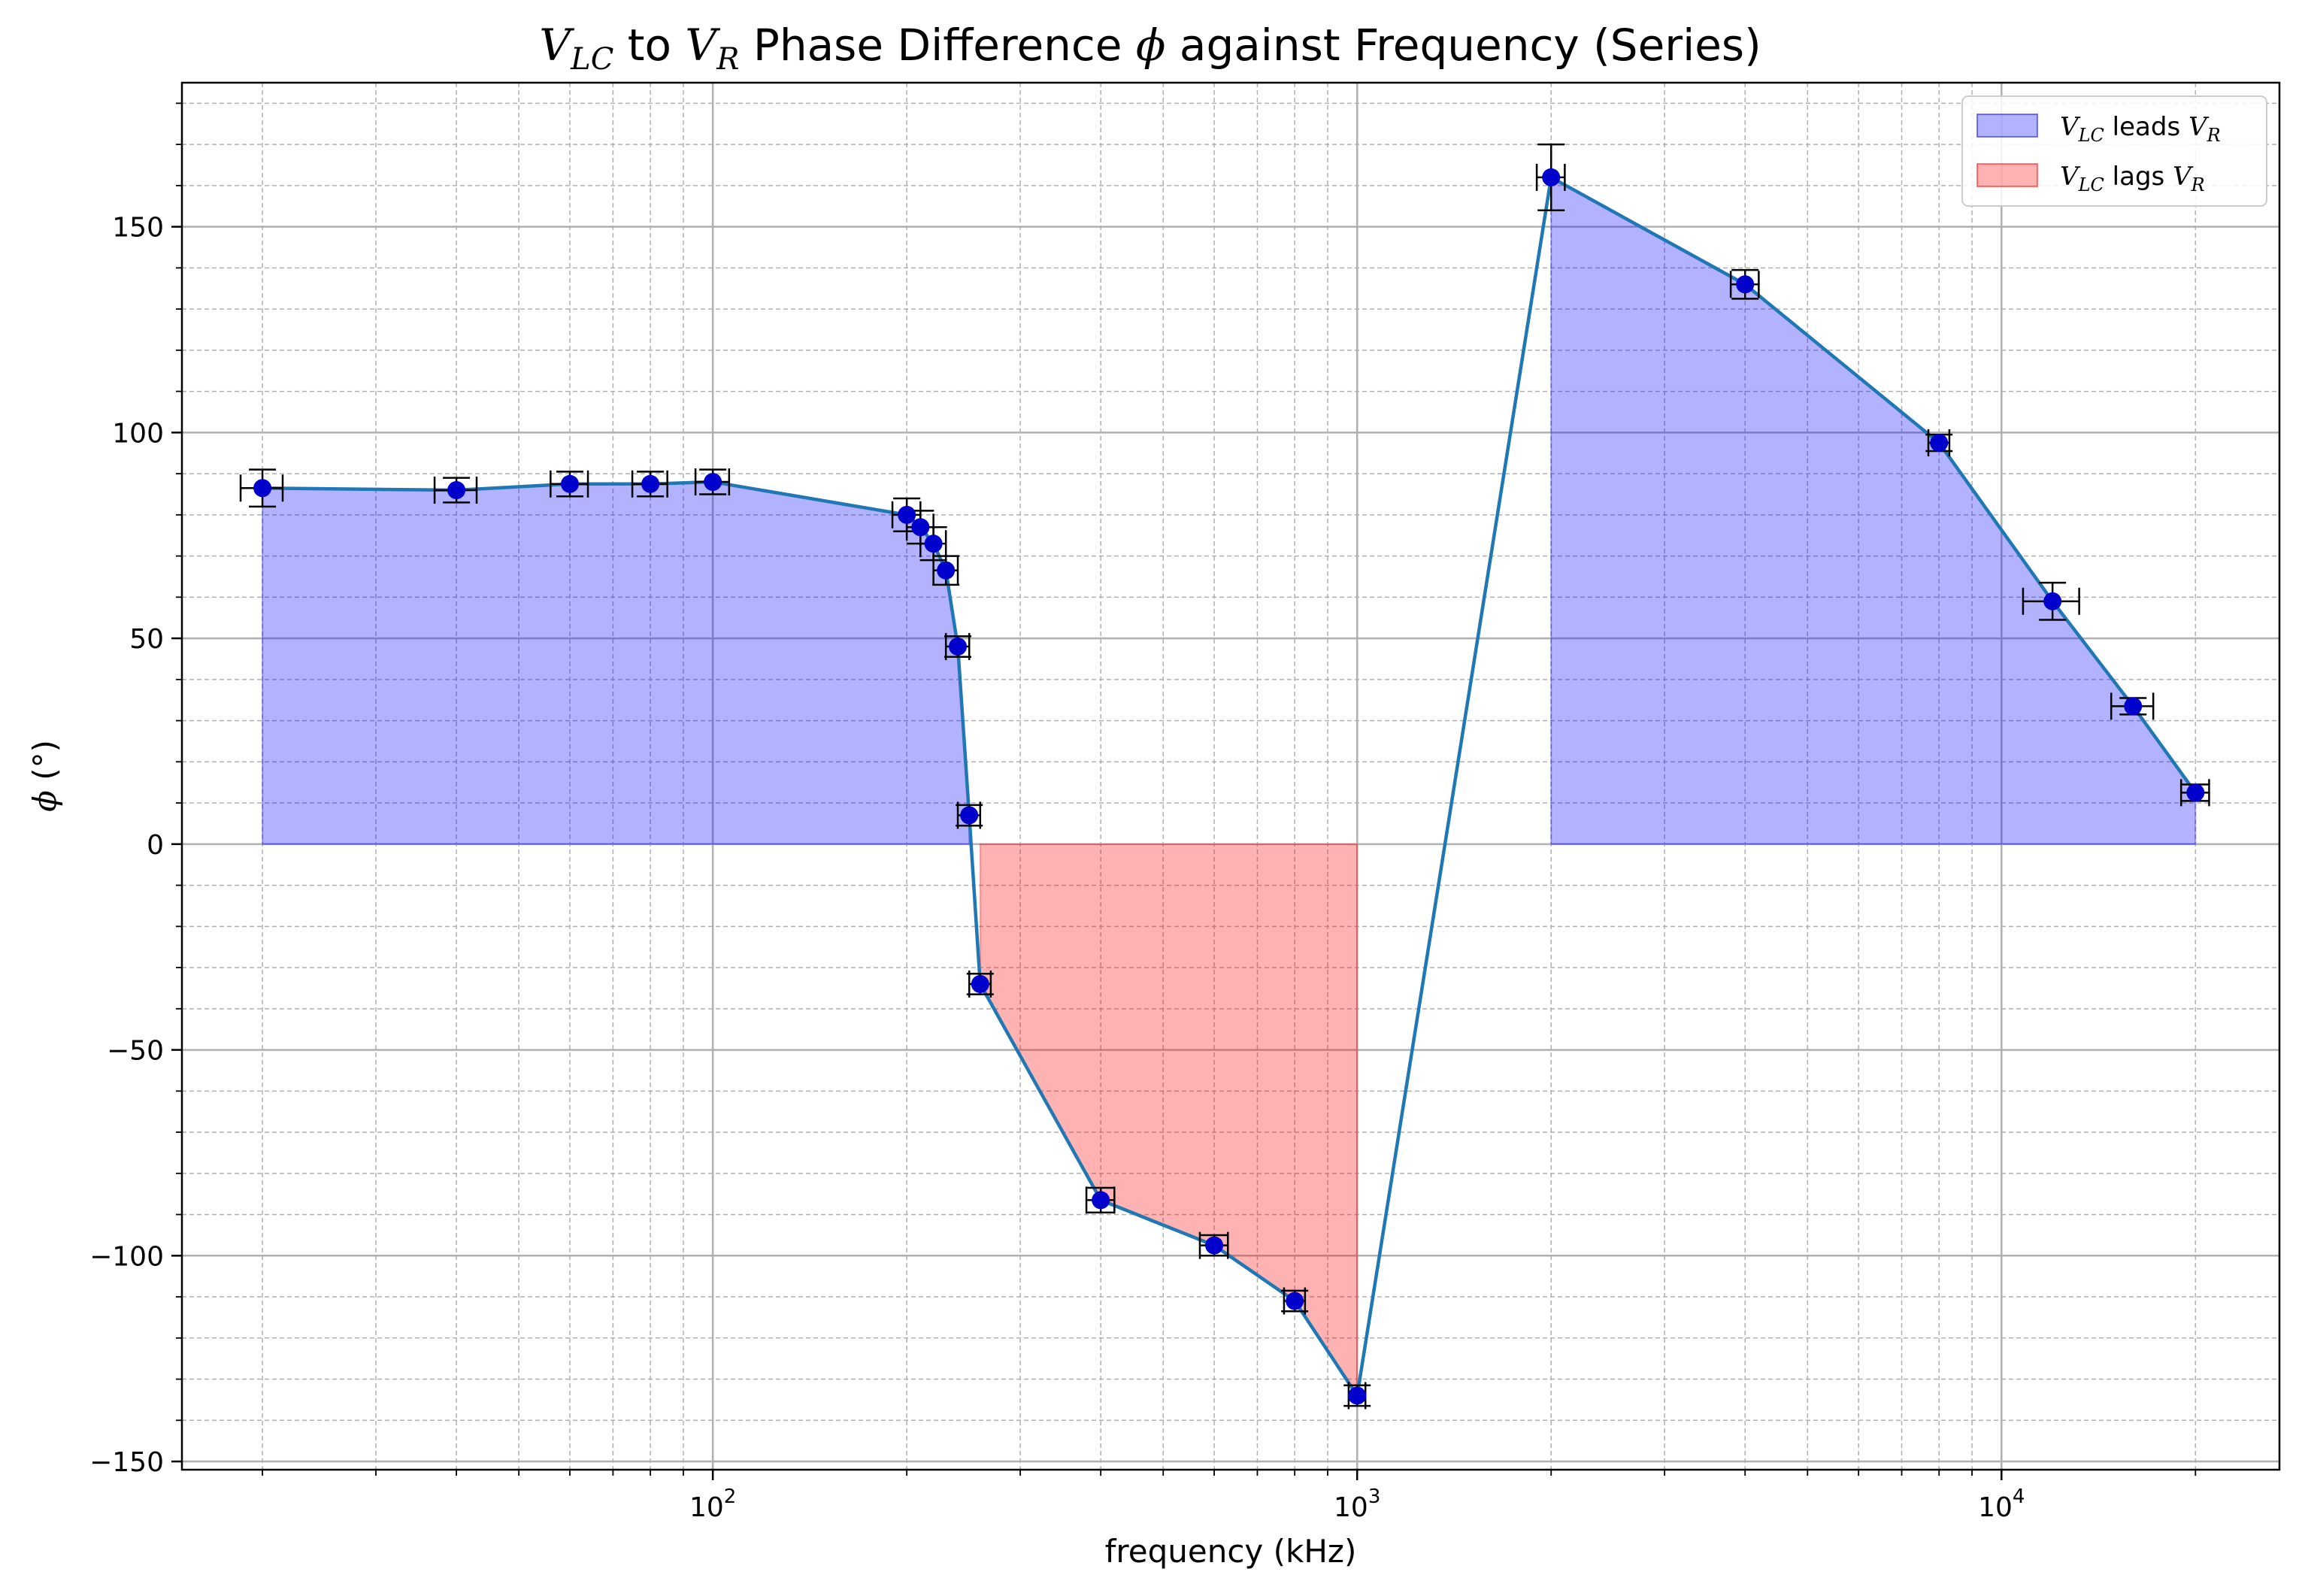 This screenshot has height=1596, width=2302. Describe the element at coordinates (712, 1504) in the screenshot. I see `x-tick-label: 10²` at that location.